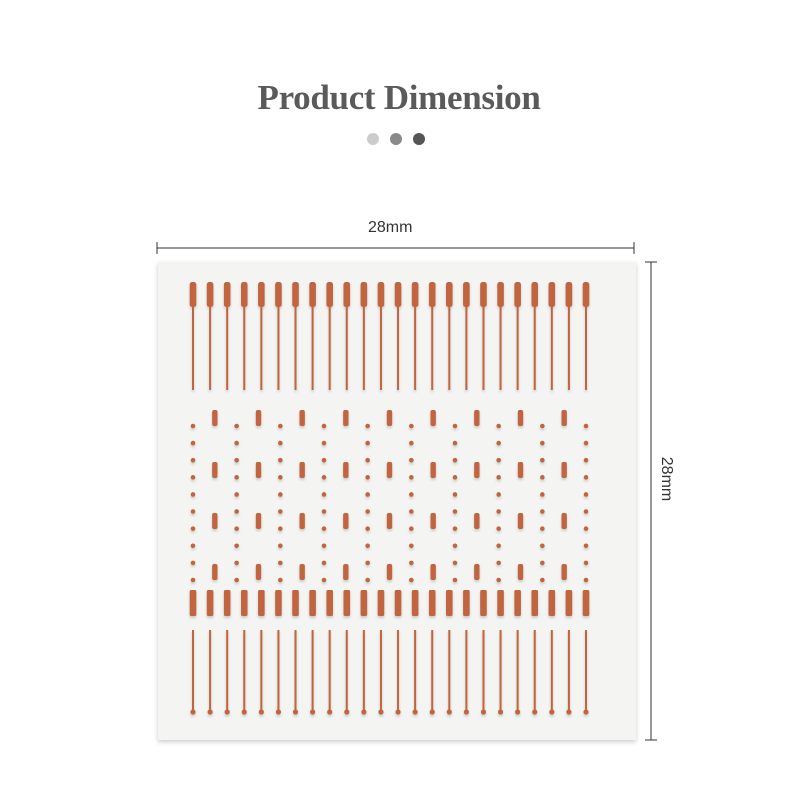 The width and height of the screenshot is (790, 790). Describe the element at coordinates (390, 227) in the screenshot. I see `width-label: 28mm` at that location.